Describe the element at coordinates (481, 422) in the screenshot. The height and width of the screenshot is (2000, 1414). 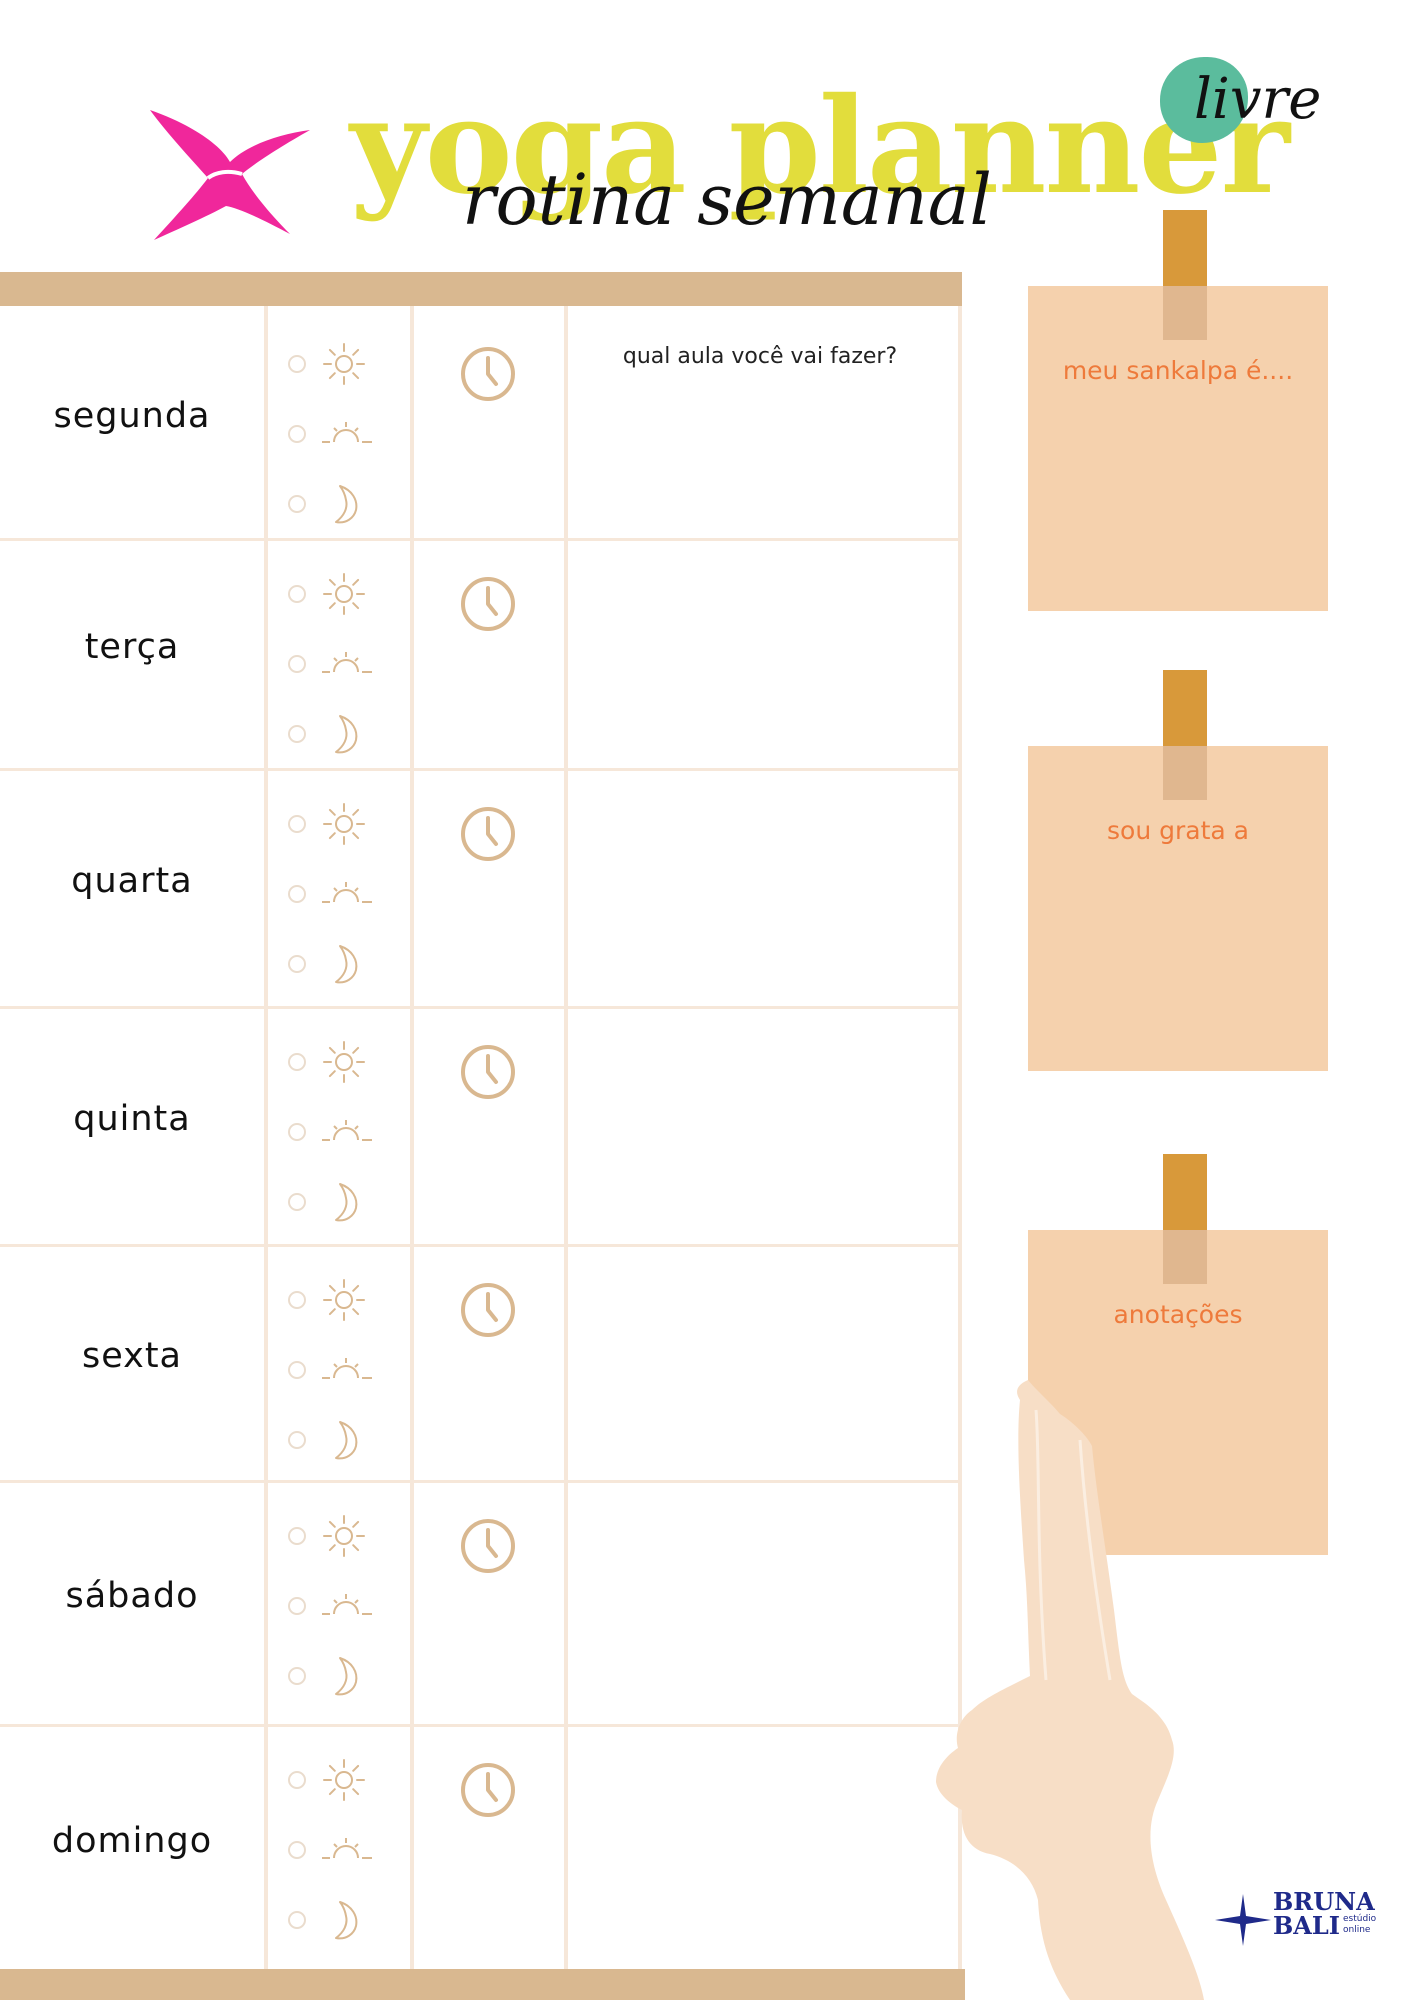
I see `day-row: segunda qual aula você vai fazer?` at that location.